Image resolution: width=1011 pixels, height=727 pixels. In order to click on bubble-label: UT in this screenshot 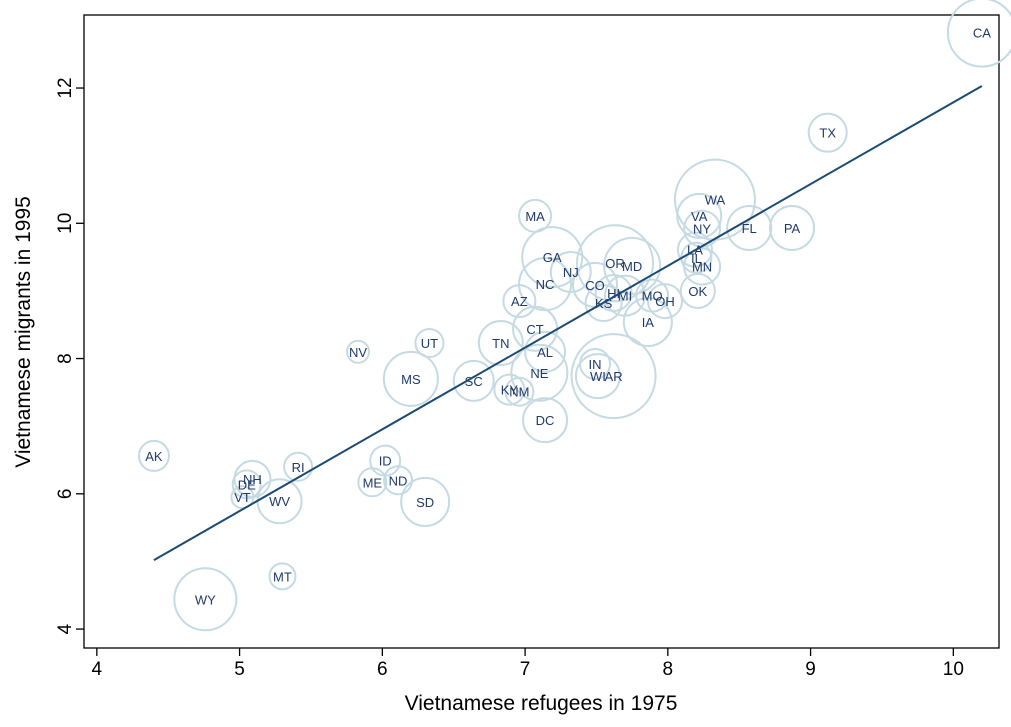, I will do `click(429, 343)`.